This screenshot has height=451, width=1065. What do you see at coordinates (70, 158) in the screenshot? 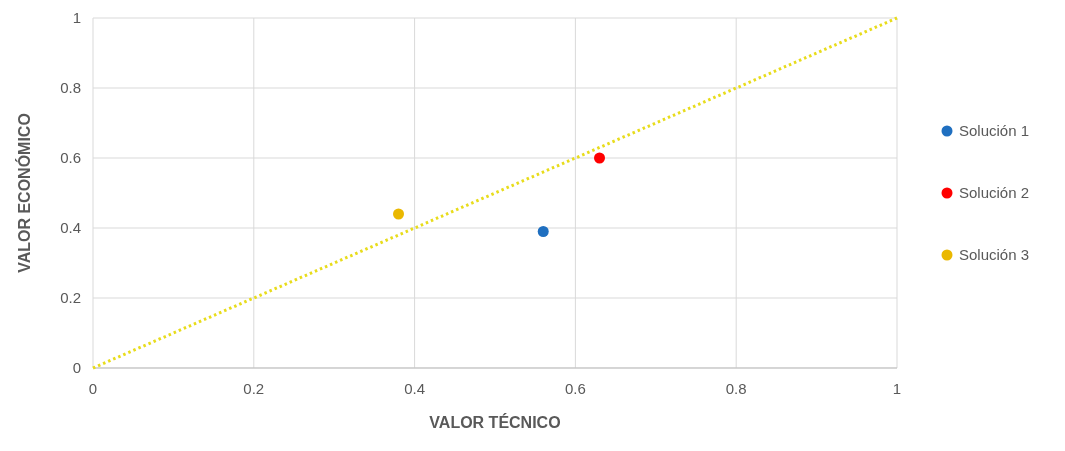
I see `y-tick-label: 0.6` at bounding box center [70, 158].